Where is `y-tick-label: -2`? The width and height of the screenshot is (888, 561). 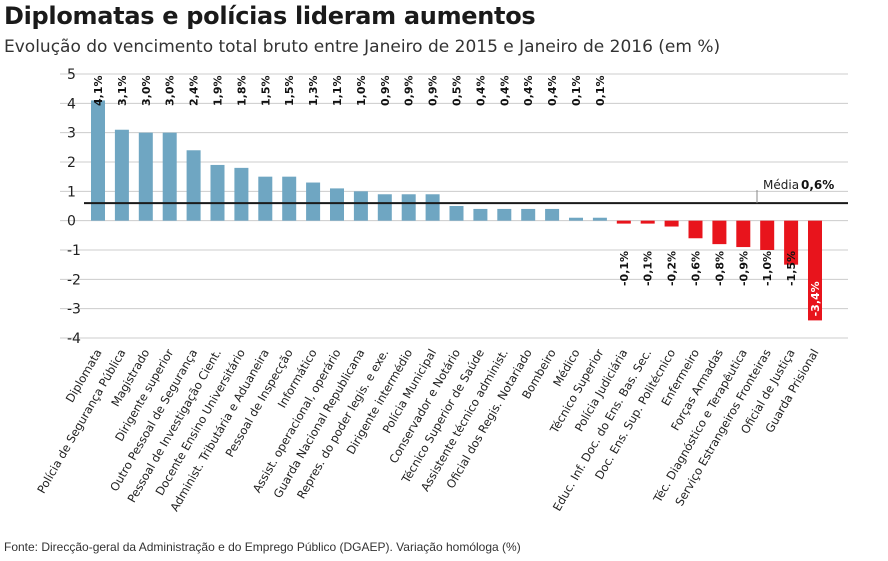
y-tick-label: -2 is located at coordinates (74, 280).